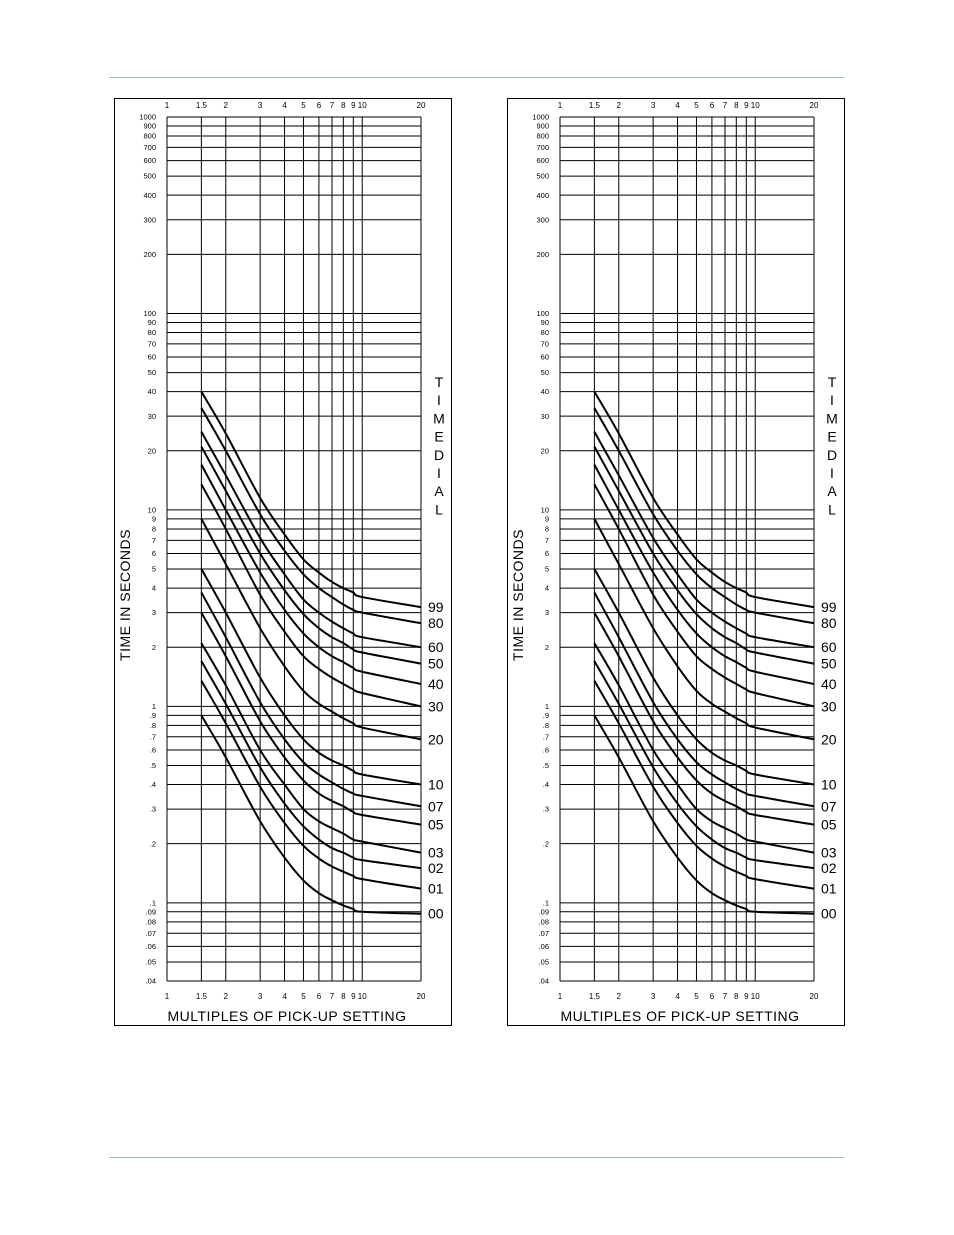 This screenshot has height=1235, width=954. What do you see at coordinates (153, 809) in the screenshot?
I see `y-tick-label: .3` at bounding box center [153, 809].